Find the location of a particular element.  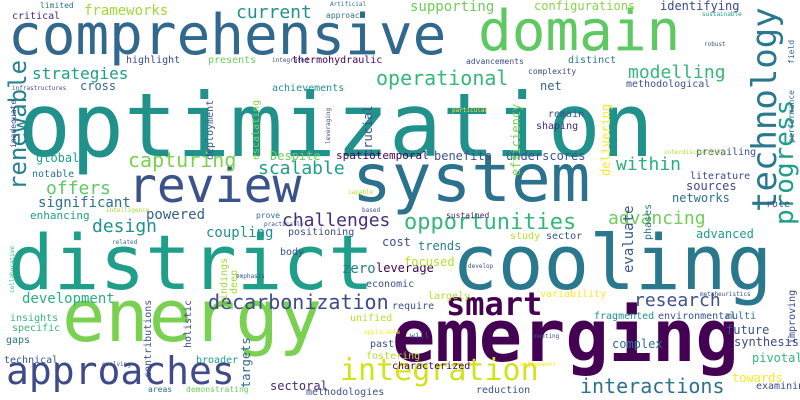

word-applicable: applicable is located at coordinates (382, 332).